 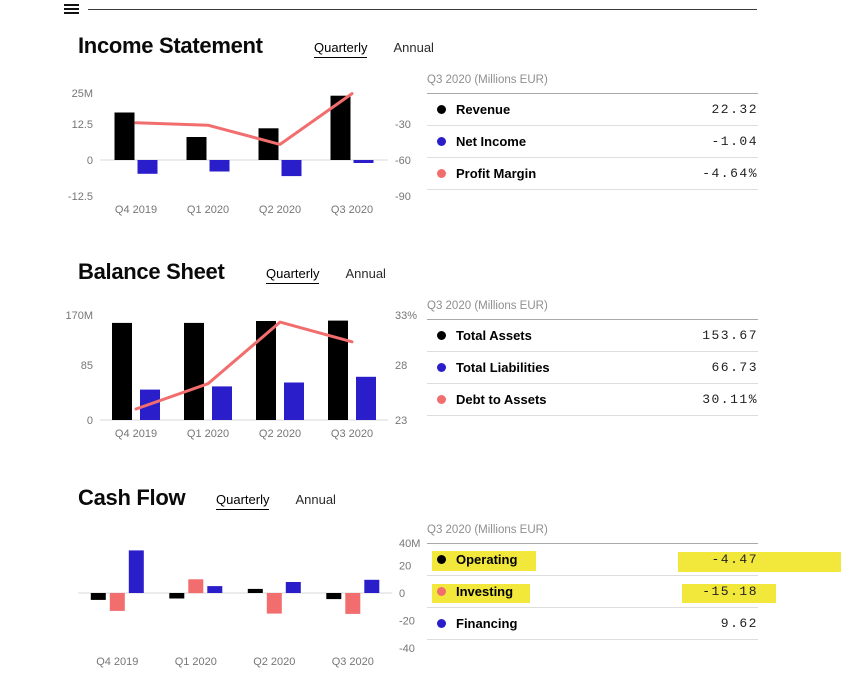 What do you see at coordinates (441, 399) in the screenshot?
I see `debt-to-assets-series-dot` at bounding box center [441, 399].